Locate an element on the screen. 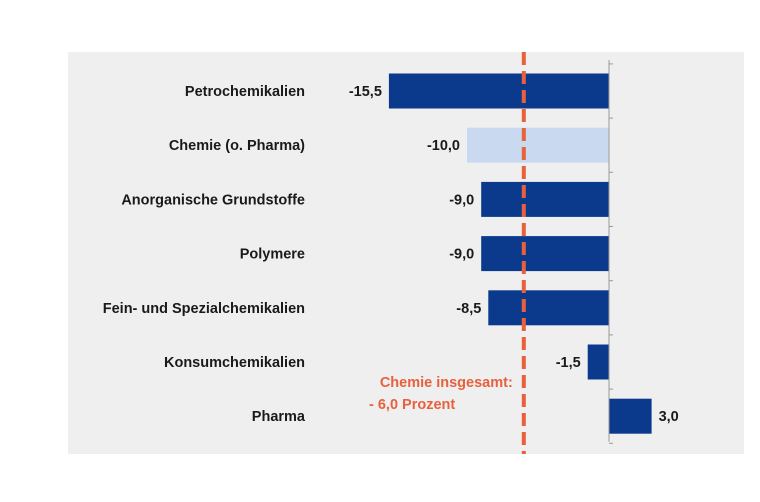 This screenshot has height=502, width=760. value-label-7: 3,0 is located at coordinates (669, 417).